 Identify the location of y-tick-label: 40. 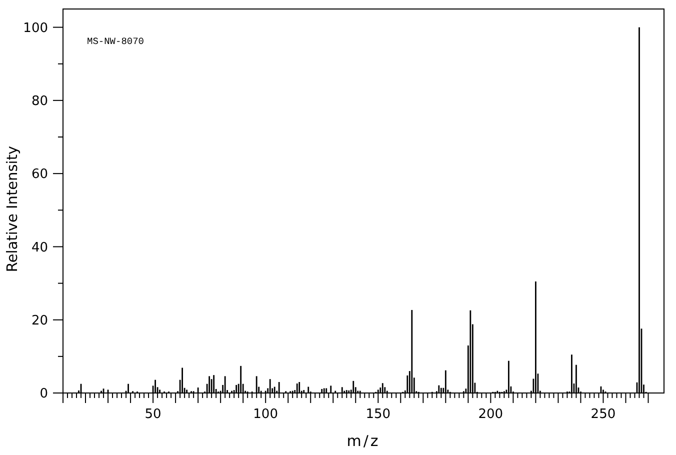
(39, 248).